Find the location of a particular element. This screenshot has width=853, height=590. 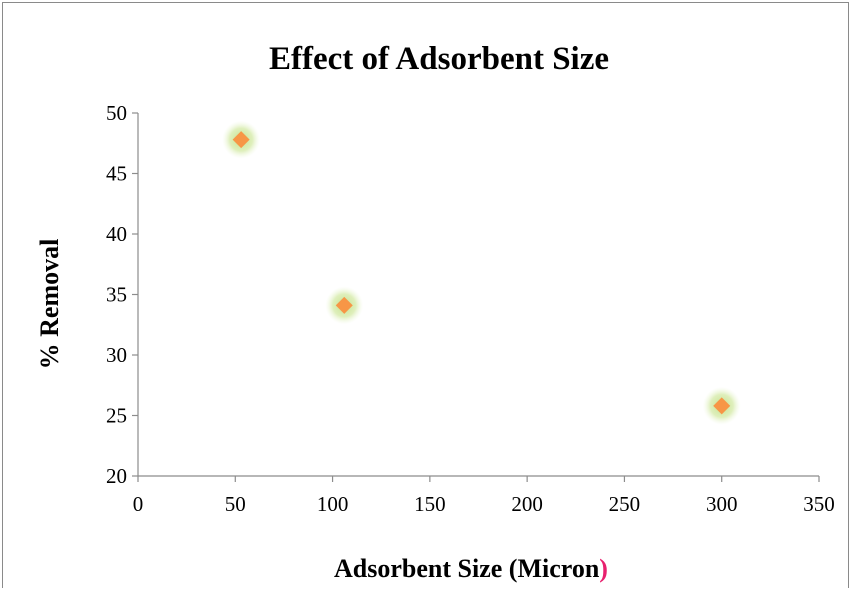

x-tick-label: 150 is located at coordinates (430, 504).